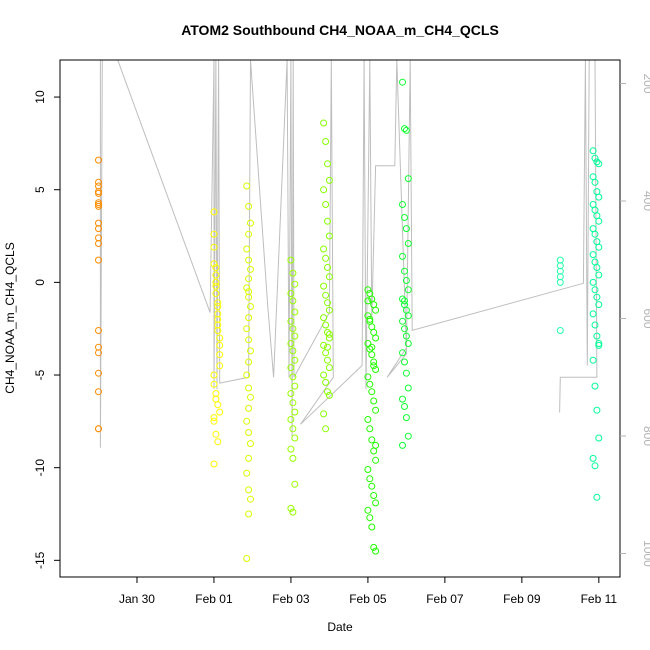 The width and height of the screenshot is (650, 650). What do you see at coordinates (599, 599) in the screenshot?
I see `x-tick-label: Feb 11` at bounding box center [599, 599].